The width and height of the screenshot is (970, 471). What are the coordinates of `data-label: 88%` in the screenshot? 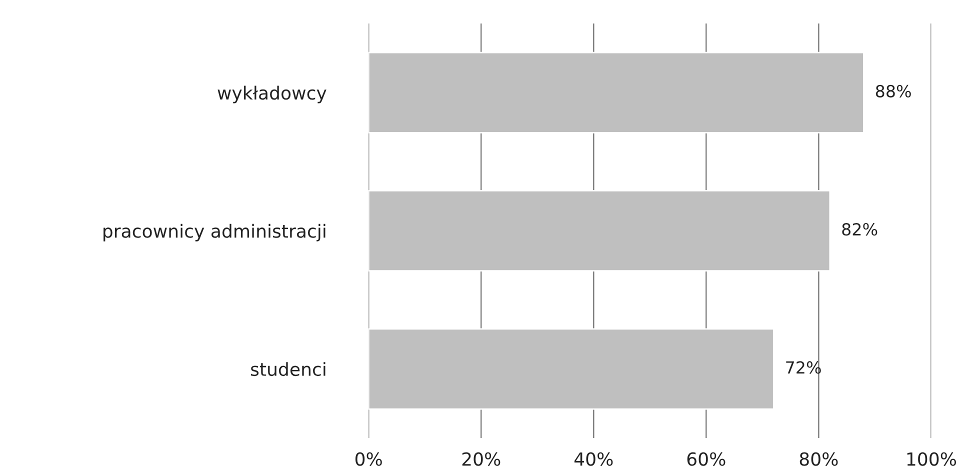 It's located at (893, 91).